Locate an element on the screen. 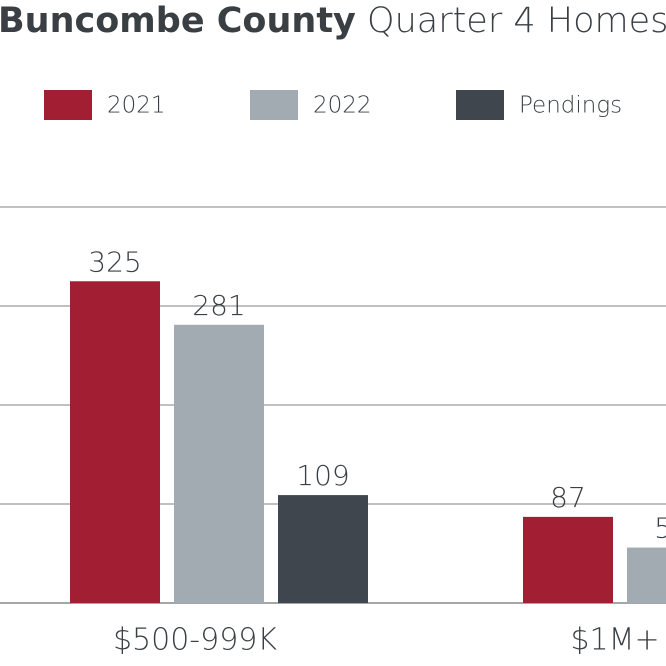 This screenshot has width=666, height=666. chart-title: Buncombe County Quarter 4 Homes Sold is located at coordinates (333, 21).